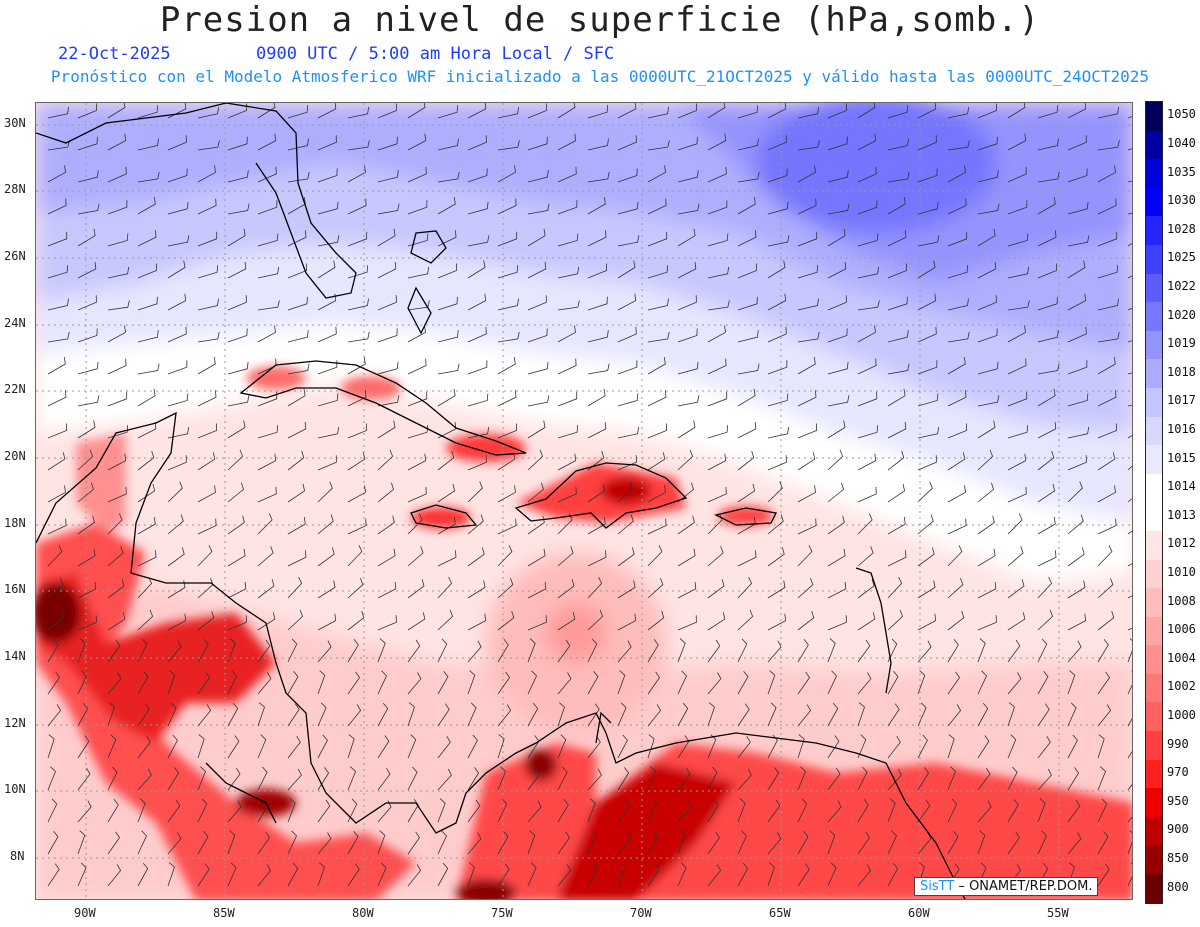 The width and height of the screenshot is (1200, 927). I want to click on legend-label: 850, so click(1178, 858).